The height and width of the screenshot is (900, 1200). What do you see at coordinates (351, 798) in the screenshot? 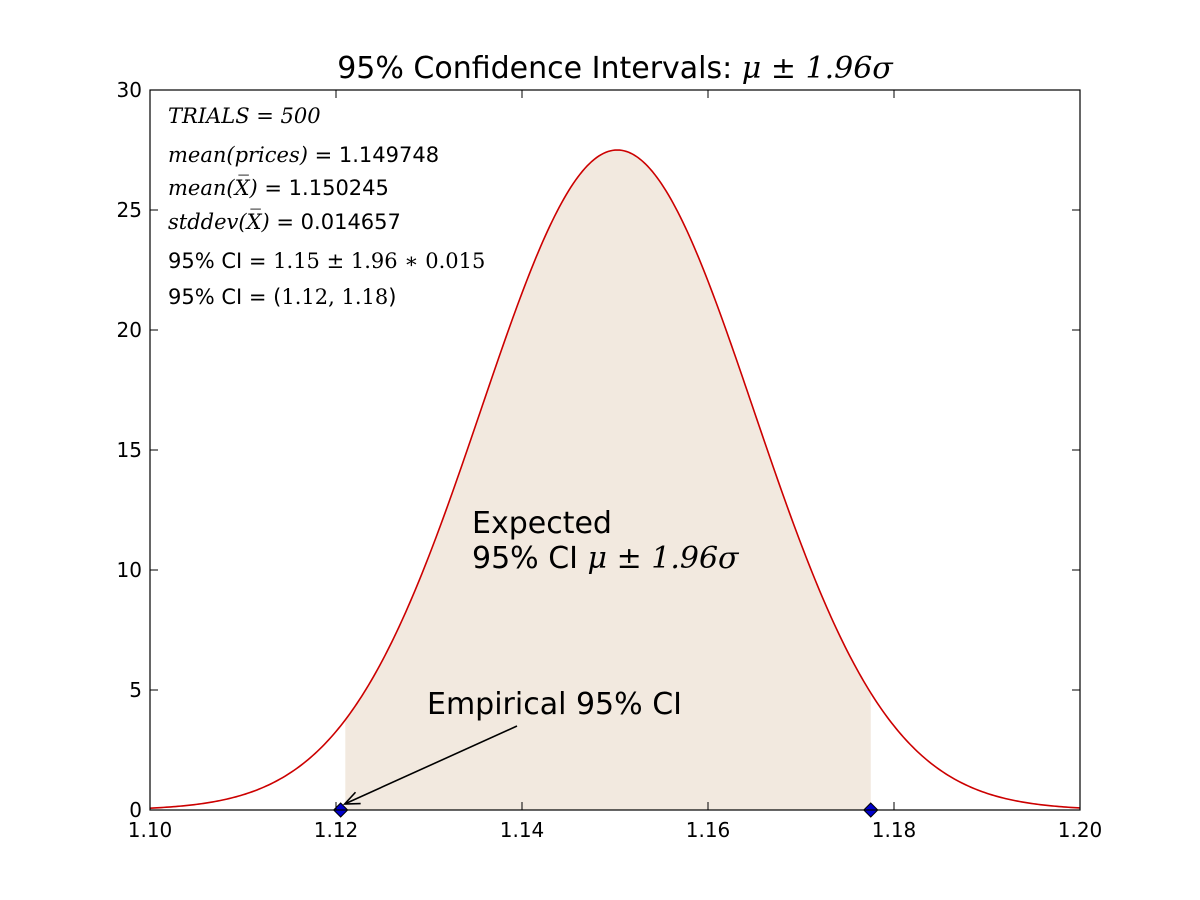
I see `empirical-arrow-head` at bounding box center [351, 798].